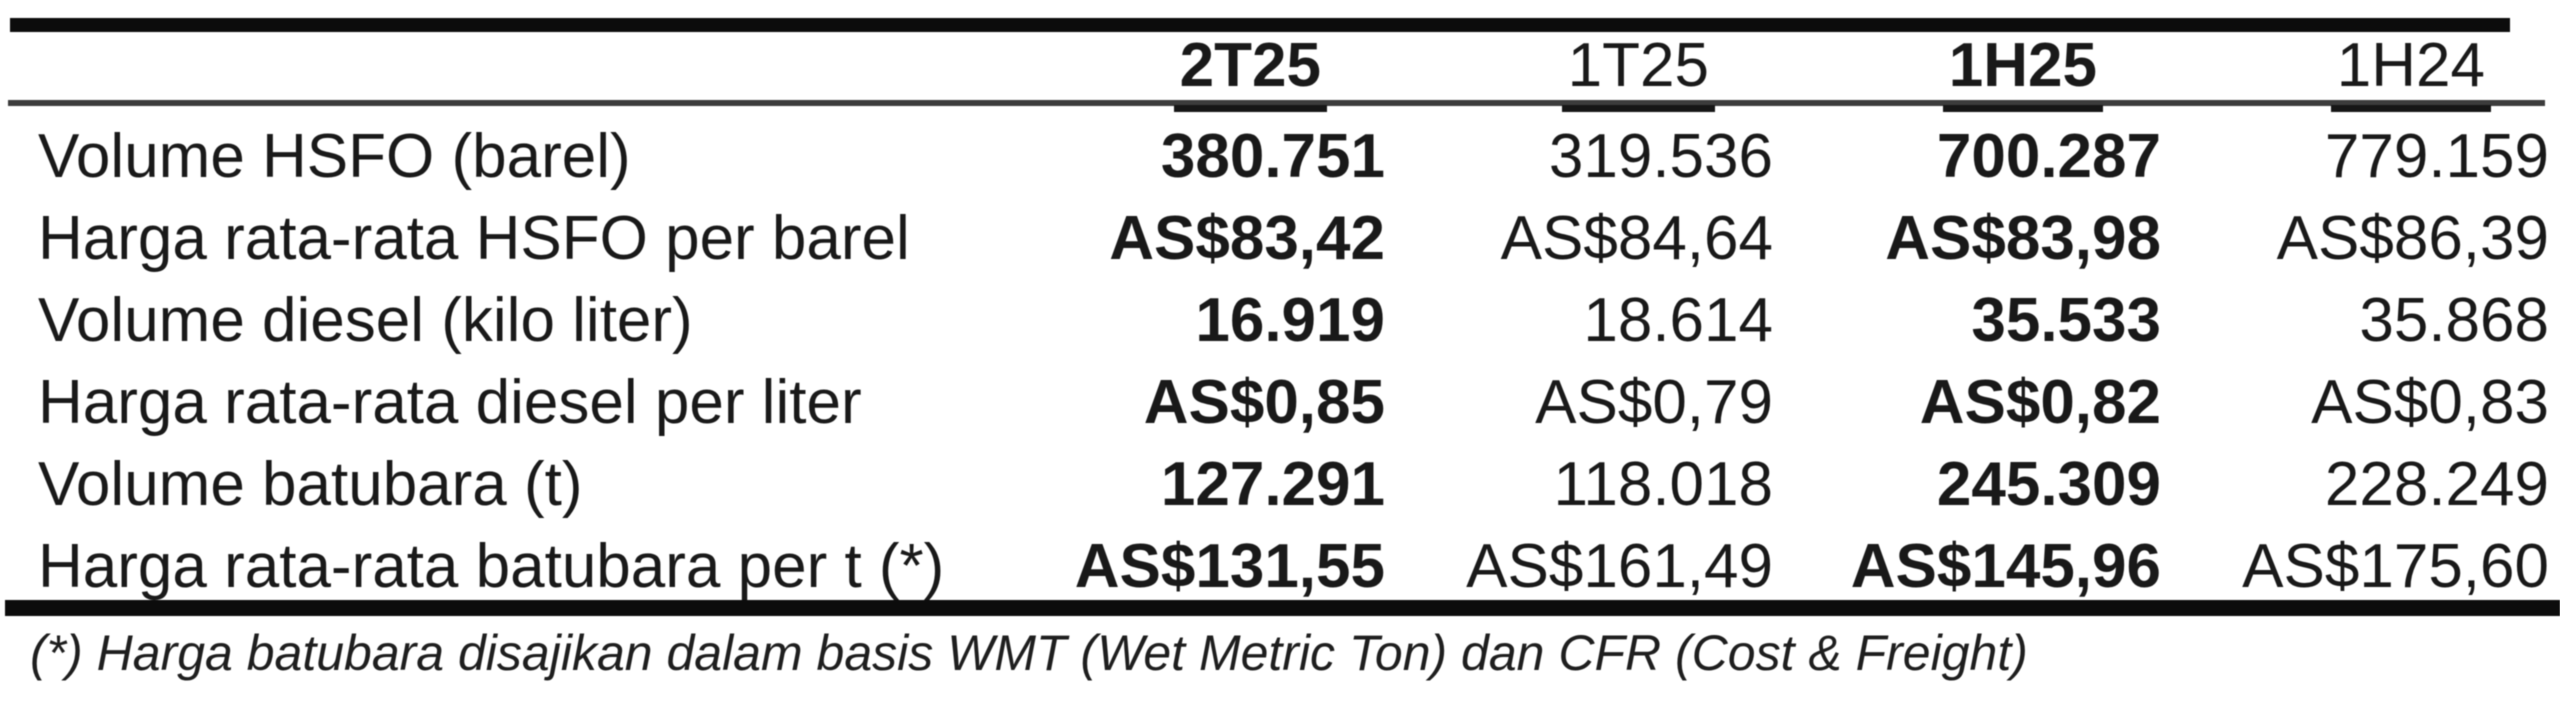 The height and width of the screenshot is (701, 2560). What do you see at coordinates (1638, 71) in the screenshot?
I see `column-header-label: 1T25` at bounding box center [1638, 71].